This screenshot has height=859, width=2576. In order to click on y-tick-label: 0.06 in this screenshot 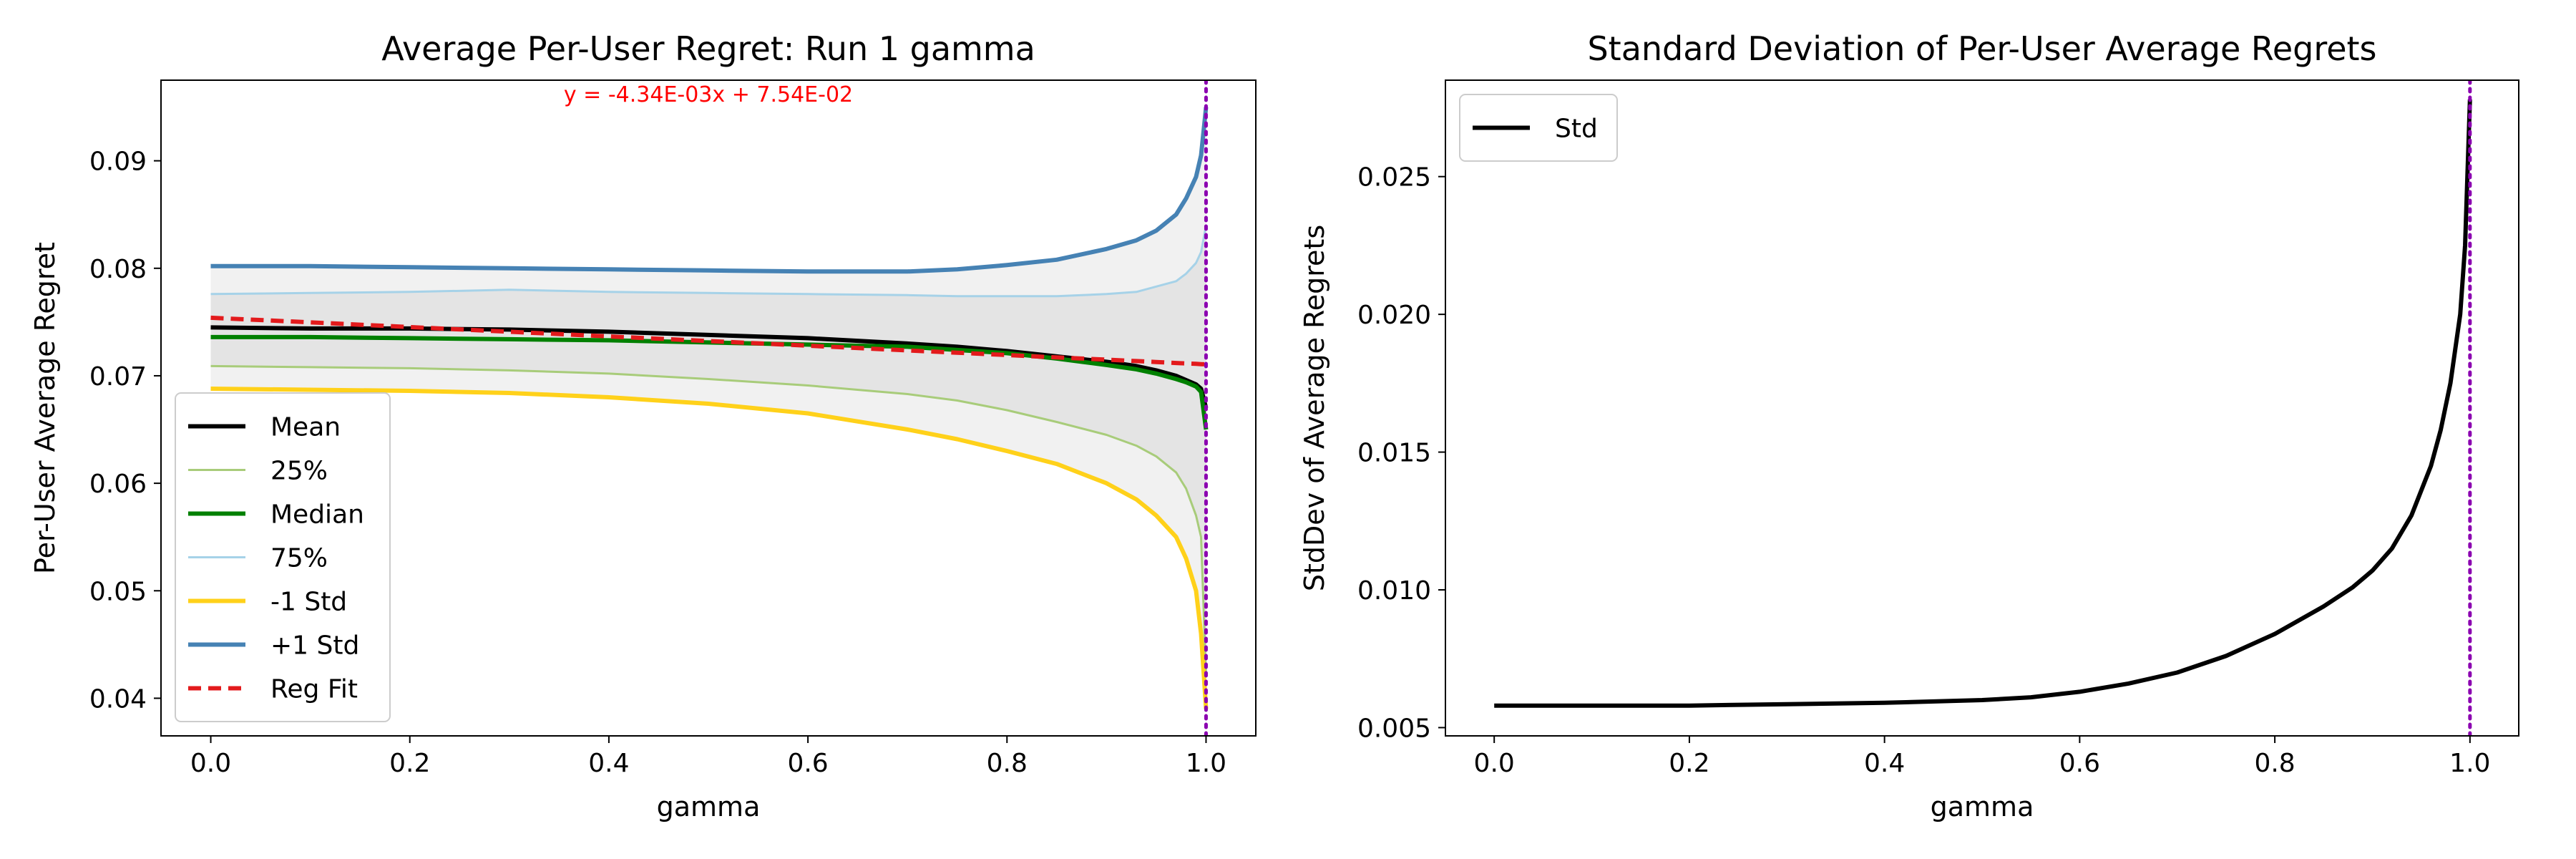, I will do `click(118, 484)`.